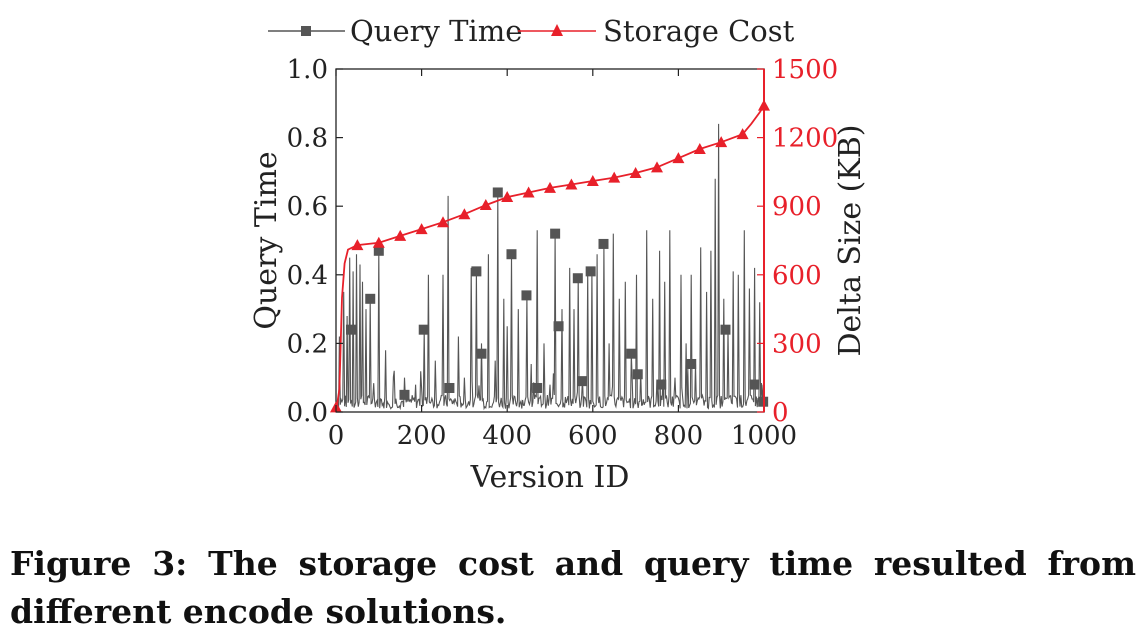 Image resolution: width=1146 pixels, height=644 pixels. I want to click on y2-tick-label: 900, so click(797, 207).